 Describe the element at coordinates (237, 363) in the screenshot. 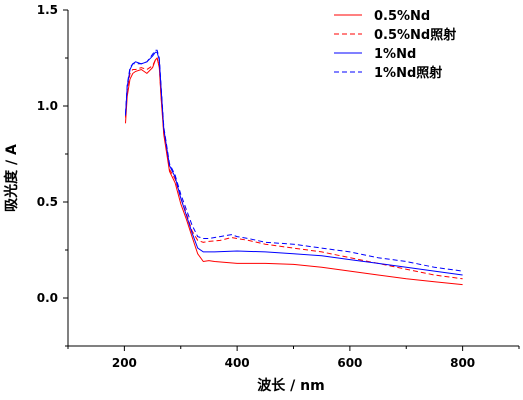

I see `x-tick-label: 400` at that location.